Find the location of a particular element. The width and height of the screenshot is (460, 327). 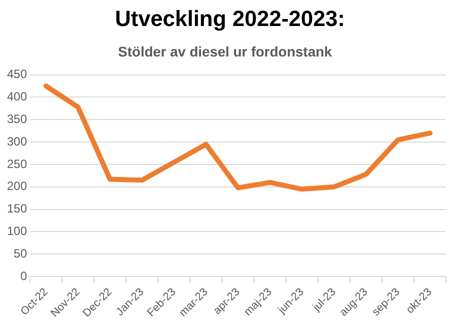

y-tick-label: 150 is located at coordinates (17, 209).